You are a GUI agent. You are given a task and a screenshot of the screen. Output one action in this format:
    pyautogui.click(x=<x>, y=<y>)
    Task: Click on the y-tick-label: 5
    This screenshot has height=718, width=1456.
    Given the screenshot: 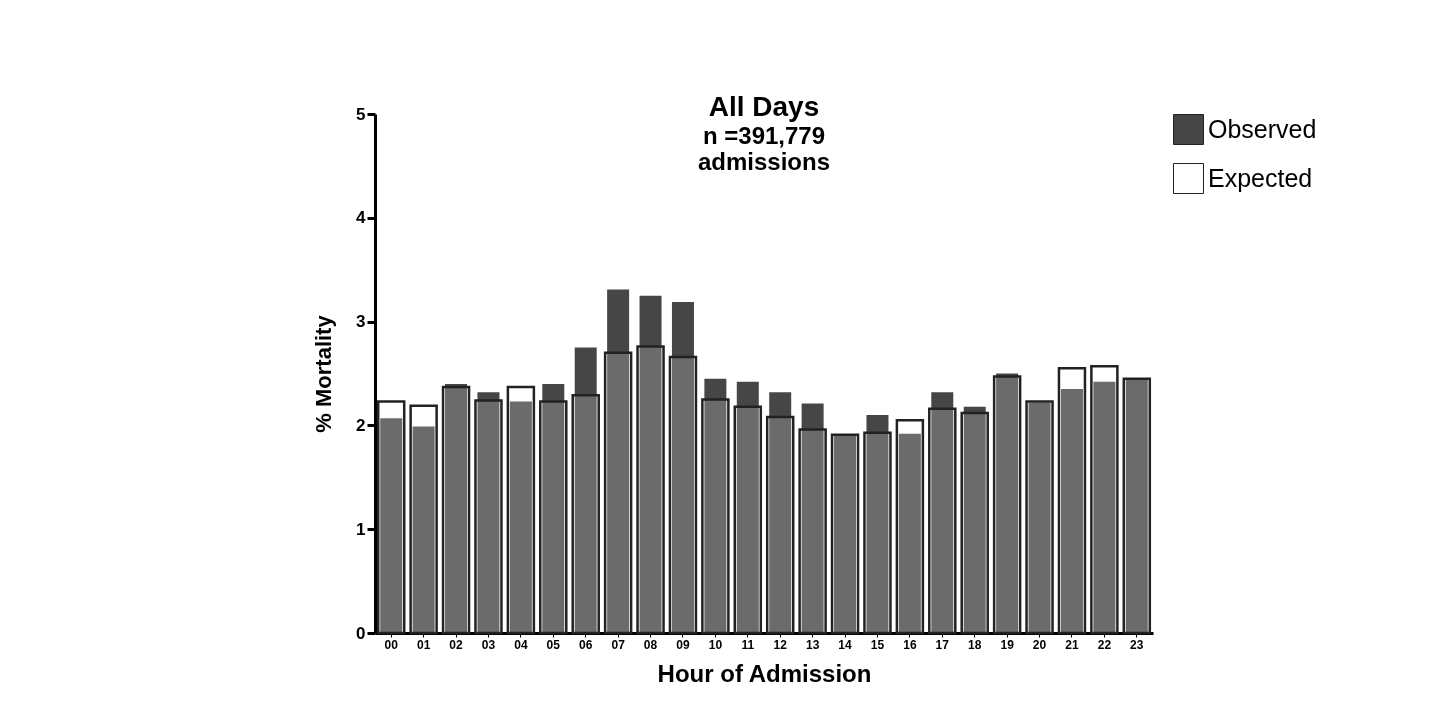 What is the action you would take?
    pyautogui.click(x=361, y=114)
    